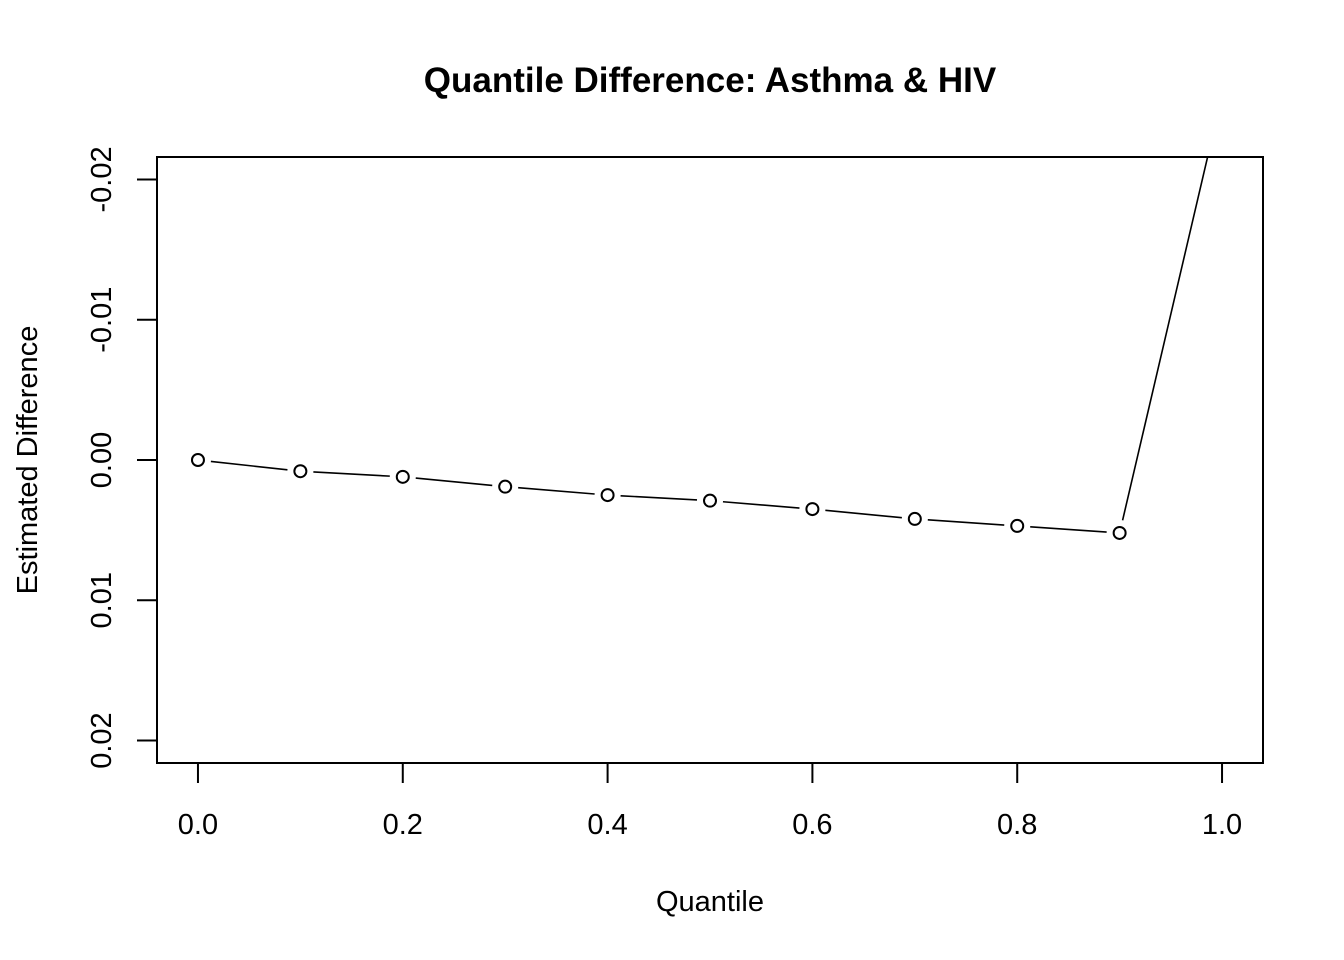  Describe the element at coordinates (102, 179) in the screenshot. I see `y-tick-label: -0.02` at that location.